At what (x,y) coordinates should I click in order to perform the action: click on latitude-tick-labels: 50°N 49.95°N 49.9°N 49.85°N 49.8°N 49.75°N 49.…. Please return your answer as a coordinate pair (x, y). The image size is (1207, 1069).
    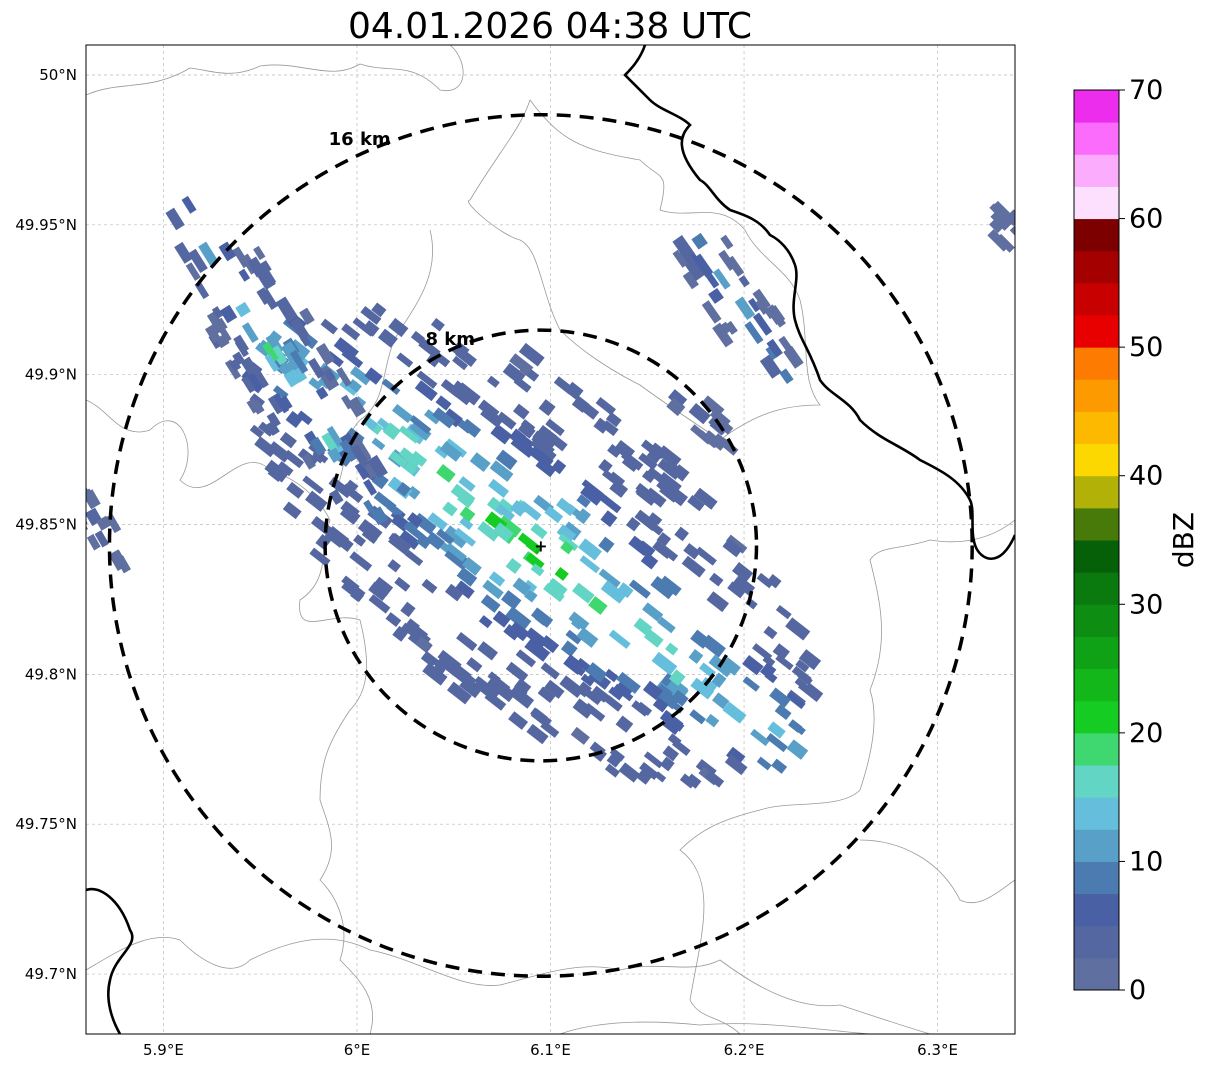
    Looking at the image, I should click on (46, 524).